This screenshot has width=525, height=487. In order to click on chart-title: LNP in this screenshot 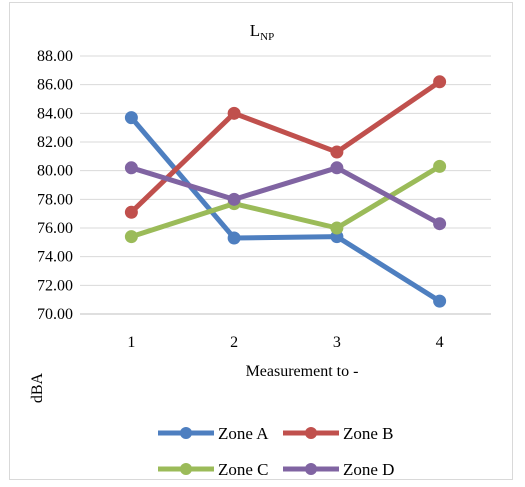, I will do `click(262, 32)`.